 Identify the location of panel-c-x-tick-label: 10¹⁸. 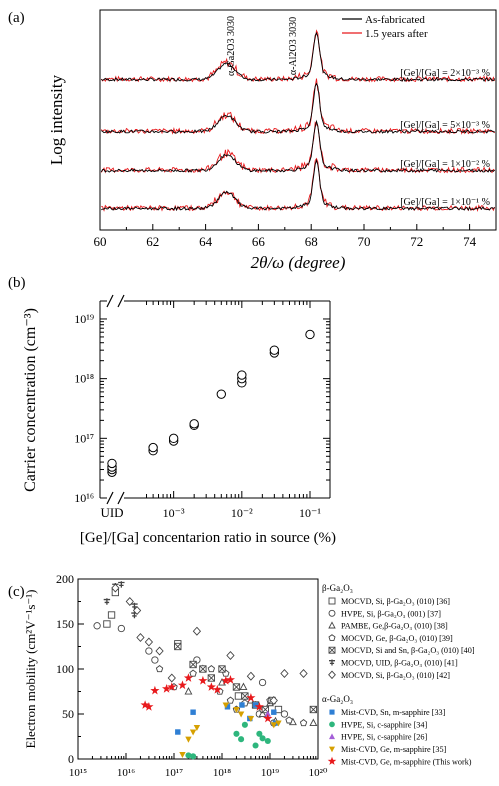
(222, 773).